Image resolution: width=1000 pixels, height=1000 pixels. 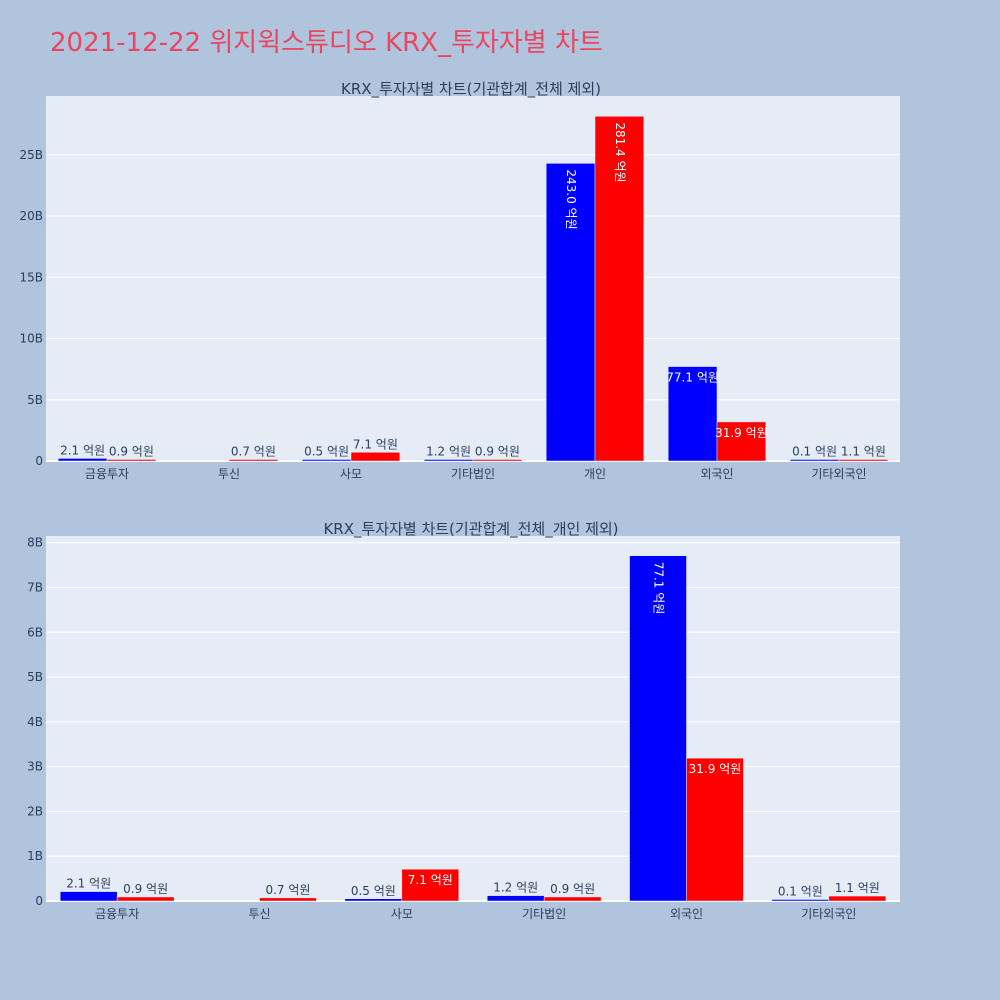 I want to click on y-tick-label: 4B, so click(x=35, y=722).